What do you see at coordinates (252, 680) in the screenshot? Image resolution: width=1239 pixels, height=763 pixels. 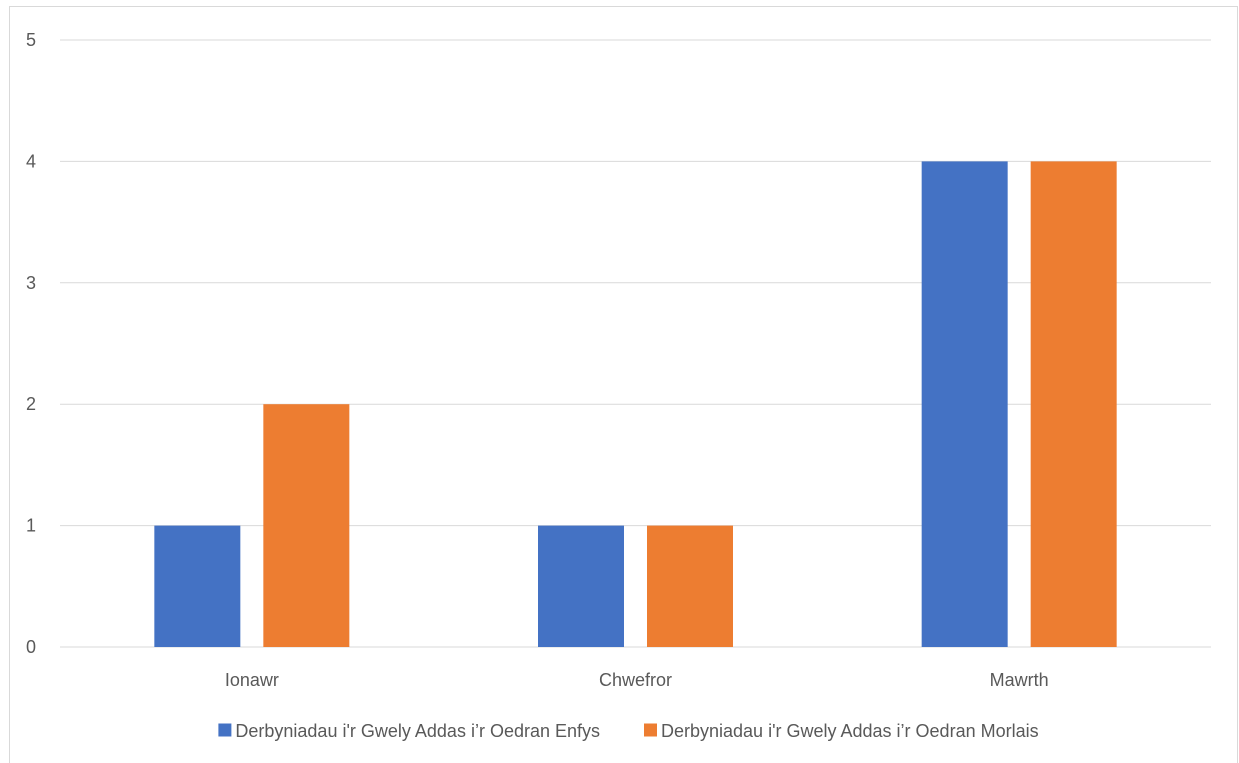 I see `x-tick-label-ionawr: Ionawr` at bounding box center [252, 680].